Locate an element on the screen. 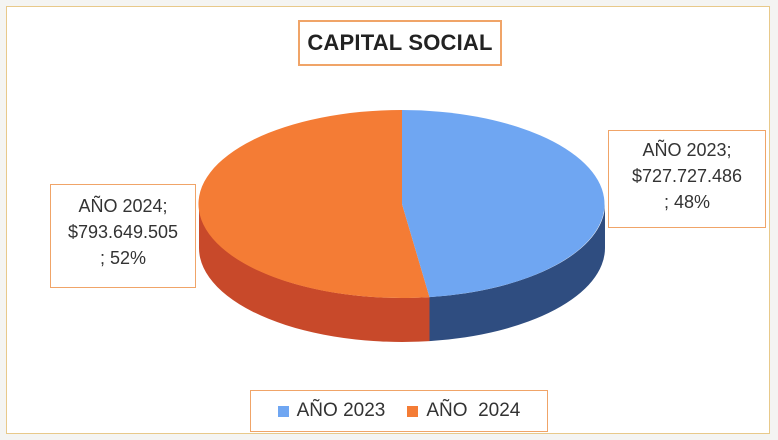 This screenshot has height=440, width=778. legend-swatch-2024 is located at coordinates (413, 411).